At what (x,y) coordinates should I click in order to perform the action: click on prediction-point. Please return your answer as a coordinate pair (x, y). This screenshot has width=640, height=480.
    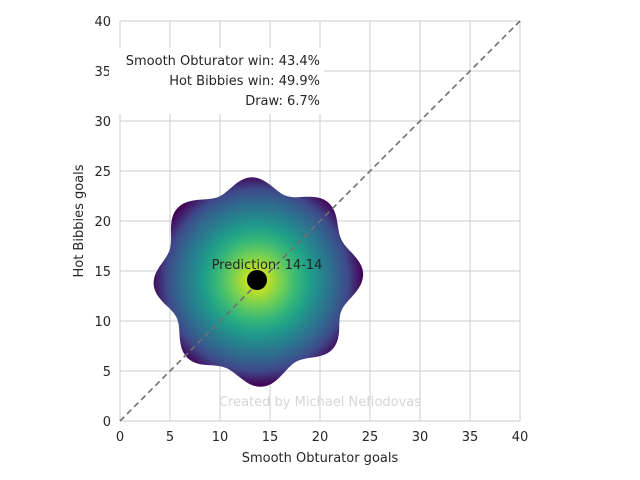
    Looking at the image, I should click on (257, 280).